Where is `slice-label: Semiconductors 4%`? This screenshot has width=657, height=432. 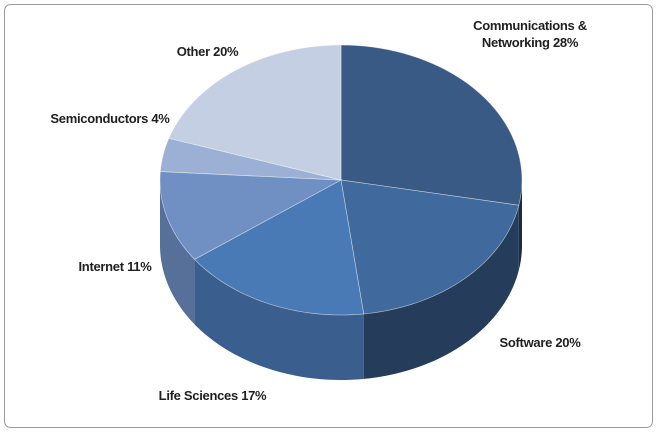
slice-label: Semiconductors 4% is located at coordinates (110, 118).